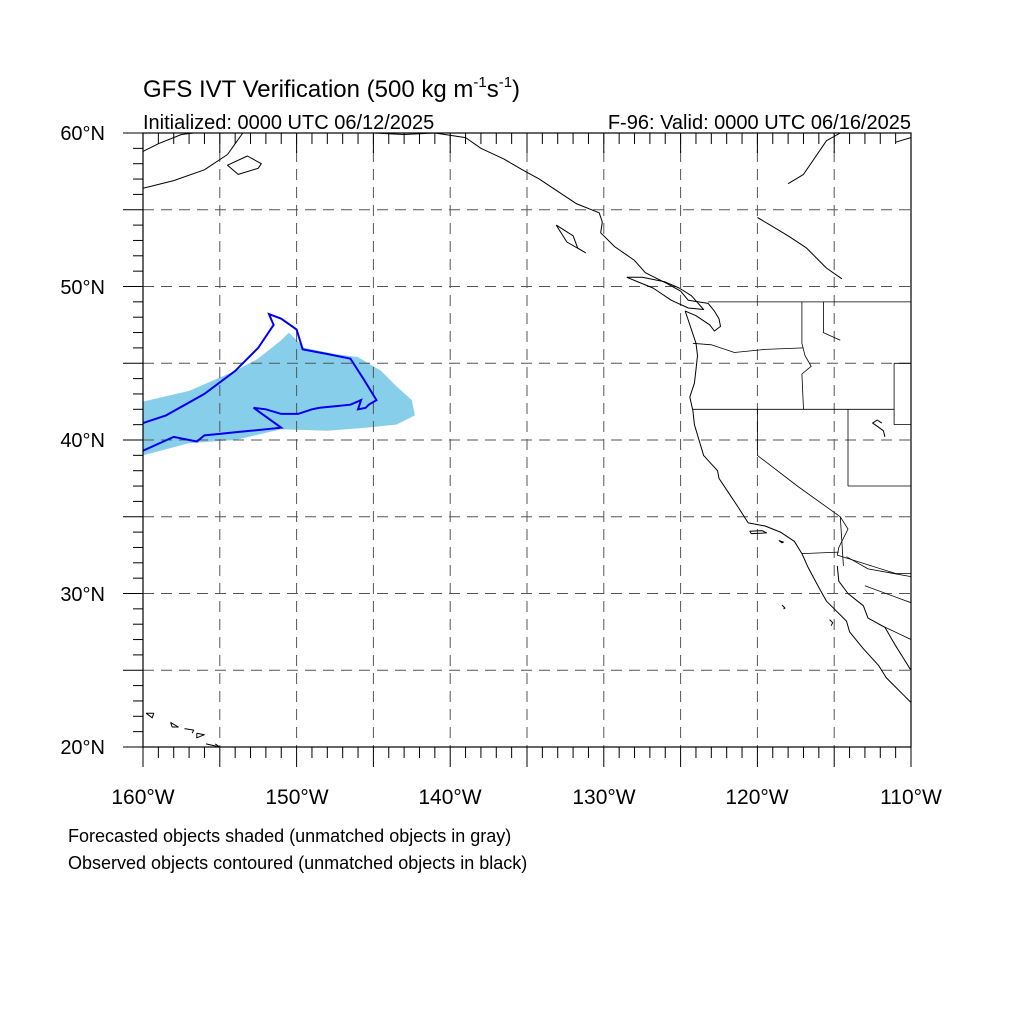 The image size is (1024, 1024). What do you see at coordinates (142, 797) in the screenshot?
I see `lon-label: 160°W` at bounding box center [142, 797].